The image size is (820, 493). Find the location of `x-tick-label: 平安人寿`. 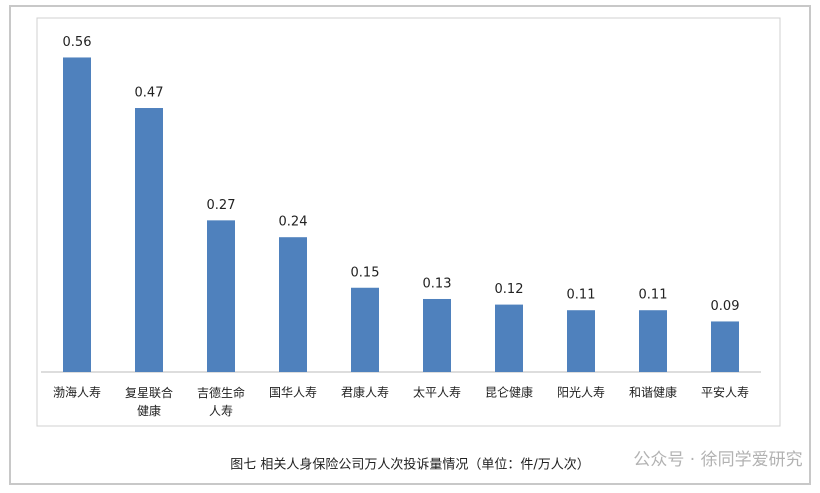

x-tick-label: 平安人寿 is located at coordinates (725, 392).